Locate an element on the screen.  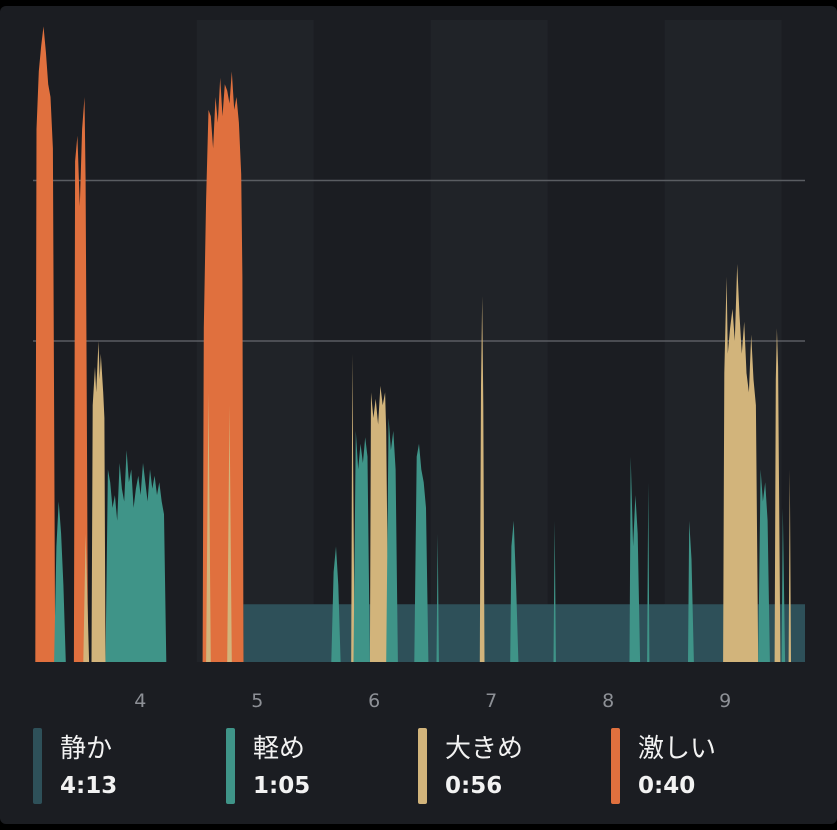
series-area-quiet is located at coordinates (524, 633).